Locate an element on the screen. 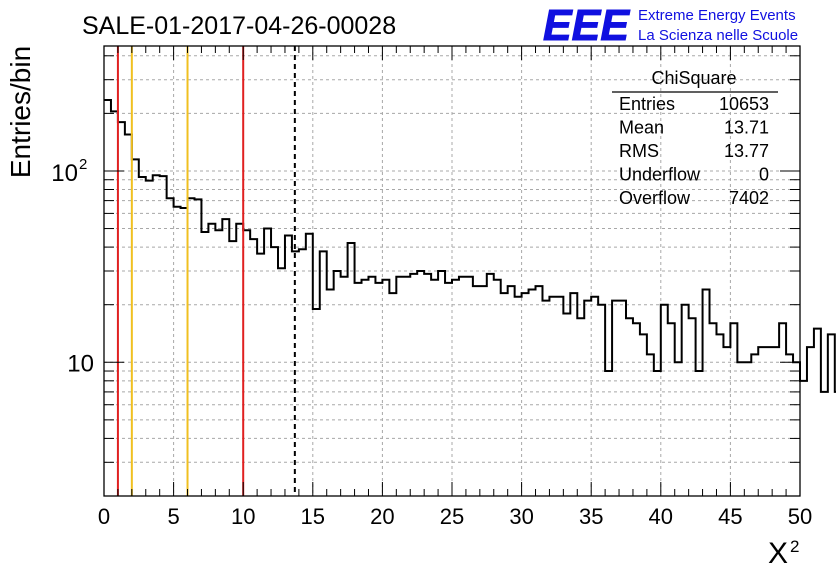  stats-row-value: 13.77 is located at coordinates (746, 151).